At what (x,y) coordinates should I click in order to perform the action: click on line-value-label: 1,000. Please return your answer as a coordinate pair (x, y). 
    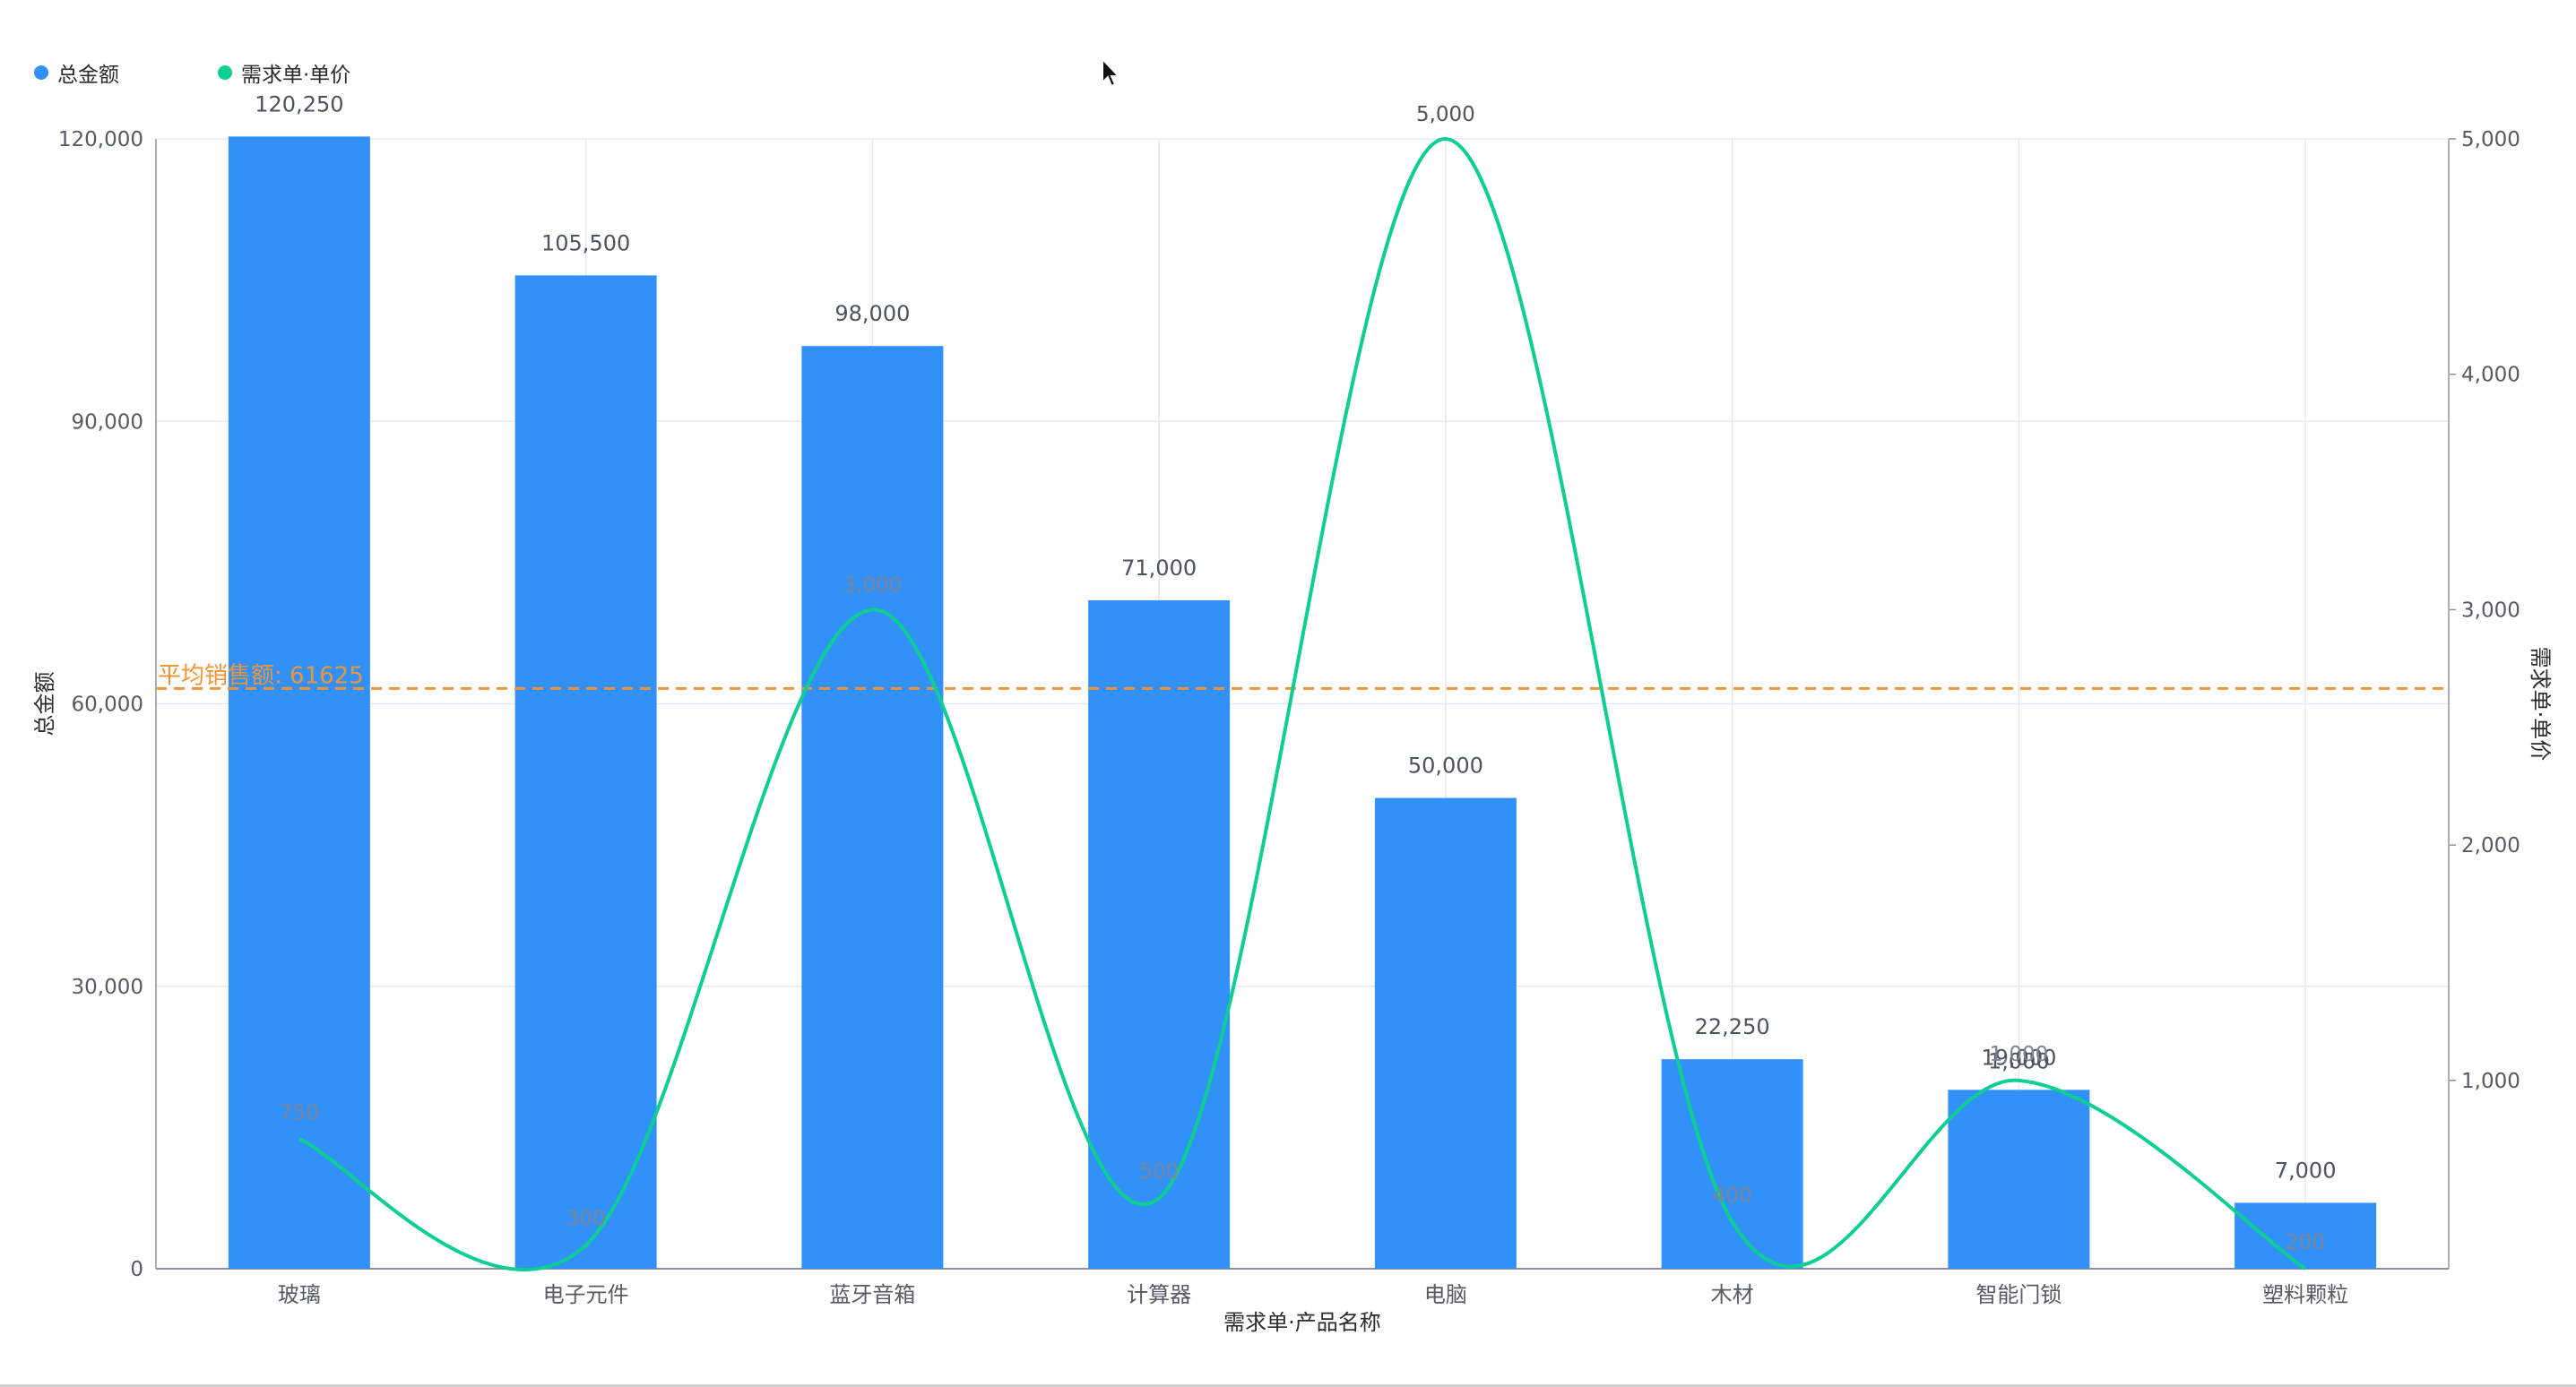
    Looking at the image, I should click on (2018, 1054).